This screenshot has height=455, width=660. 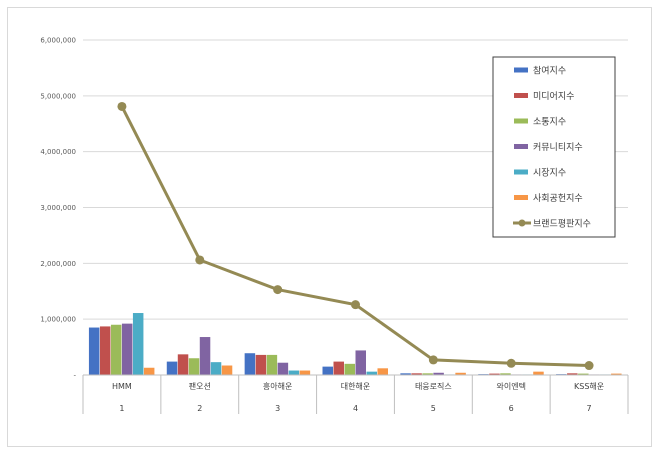 I want to click on x-rank-label: 5, so click(x=433, y=408).